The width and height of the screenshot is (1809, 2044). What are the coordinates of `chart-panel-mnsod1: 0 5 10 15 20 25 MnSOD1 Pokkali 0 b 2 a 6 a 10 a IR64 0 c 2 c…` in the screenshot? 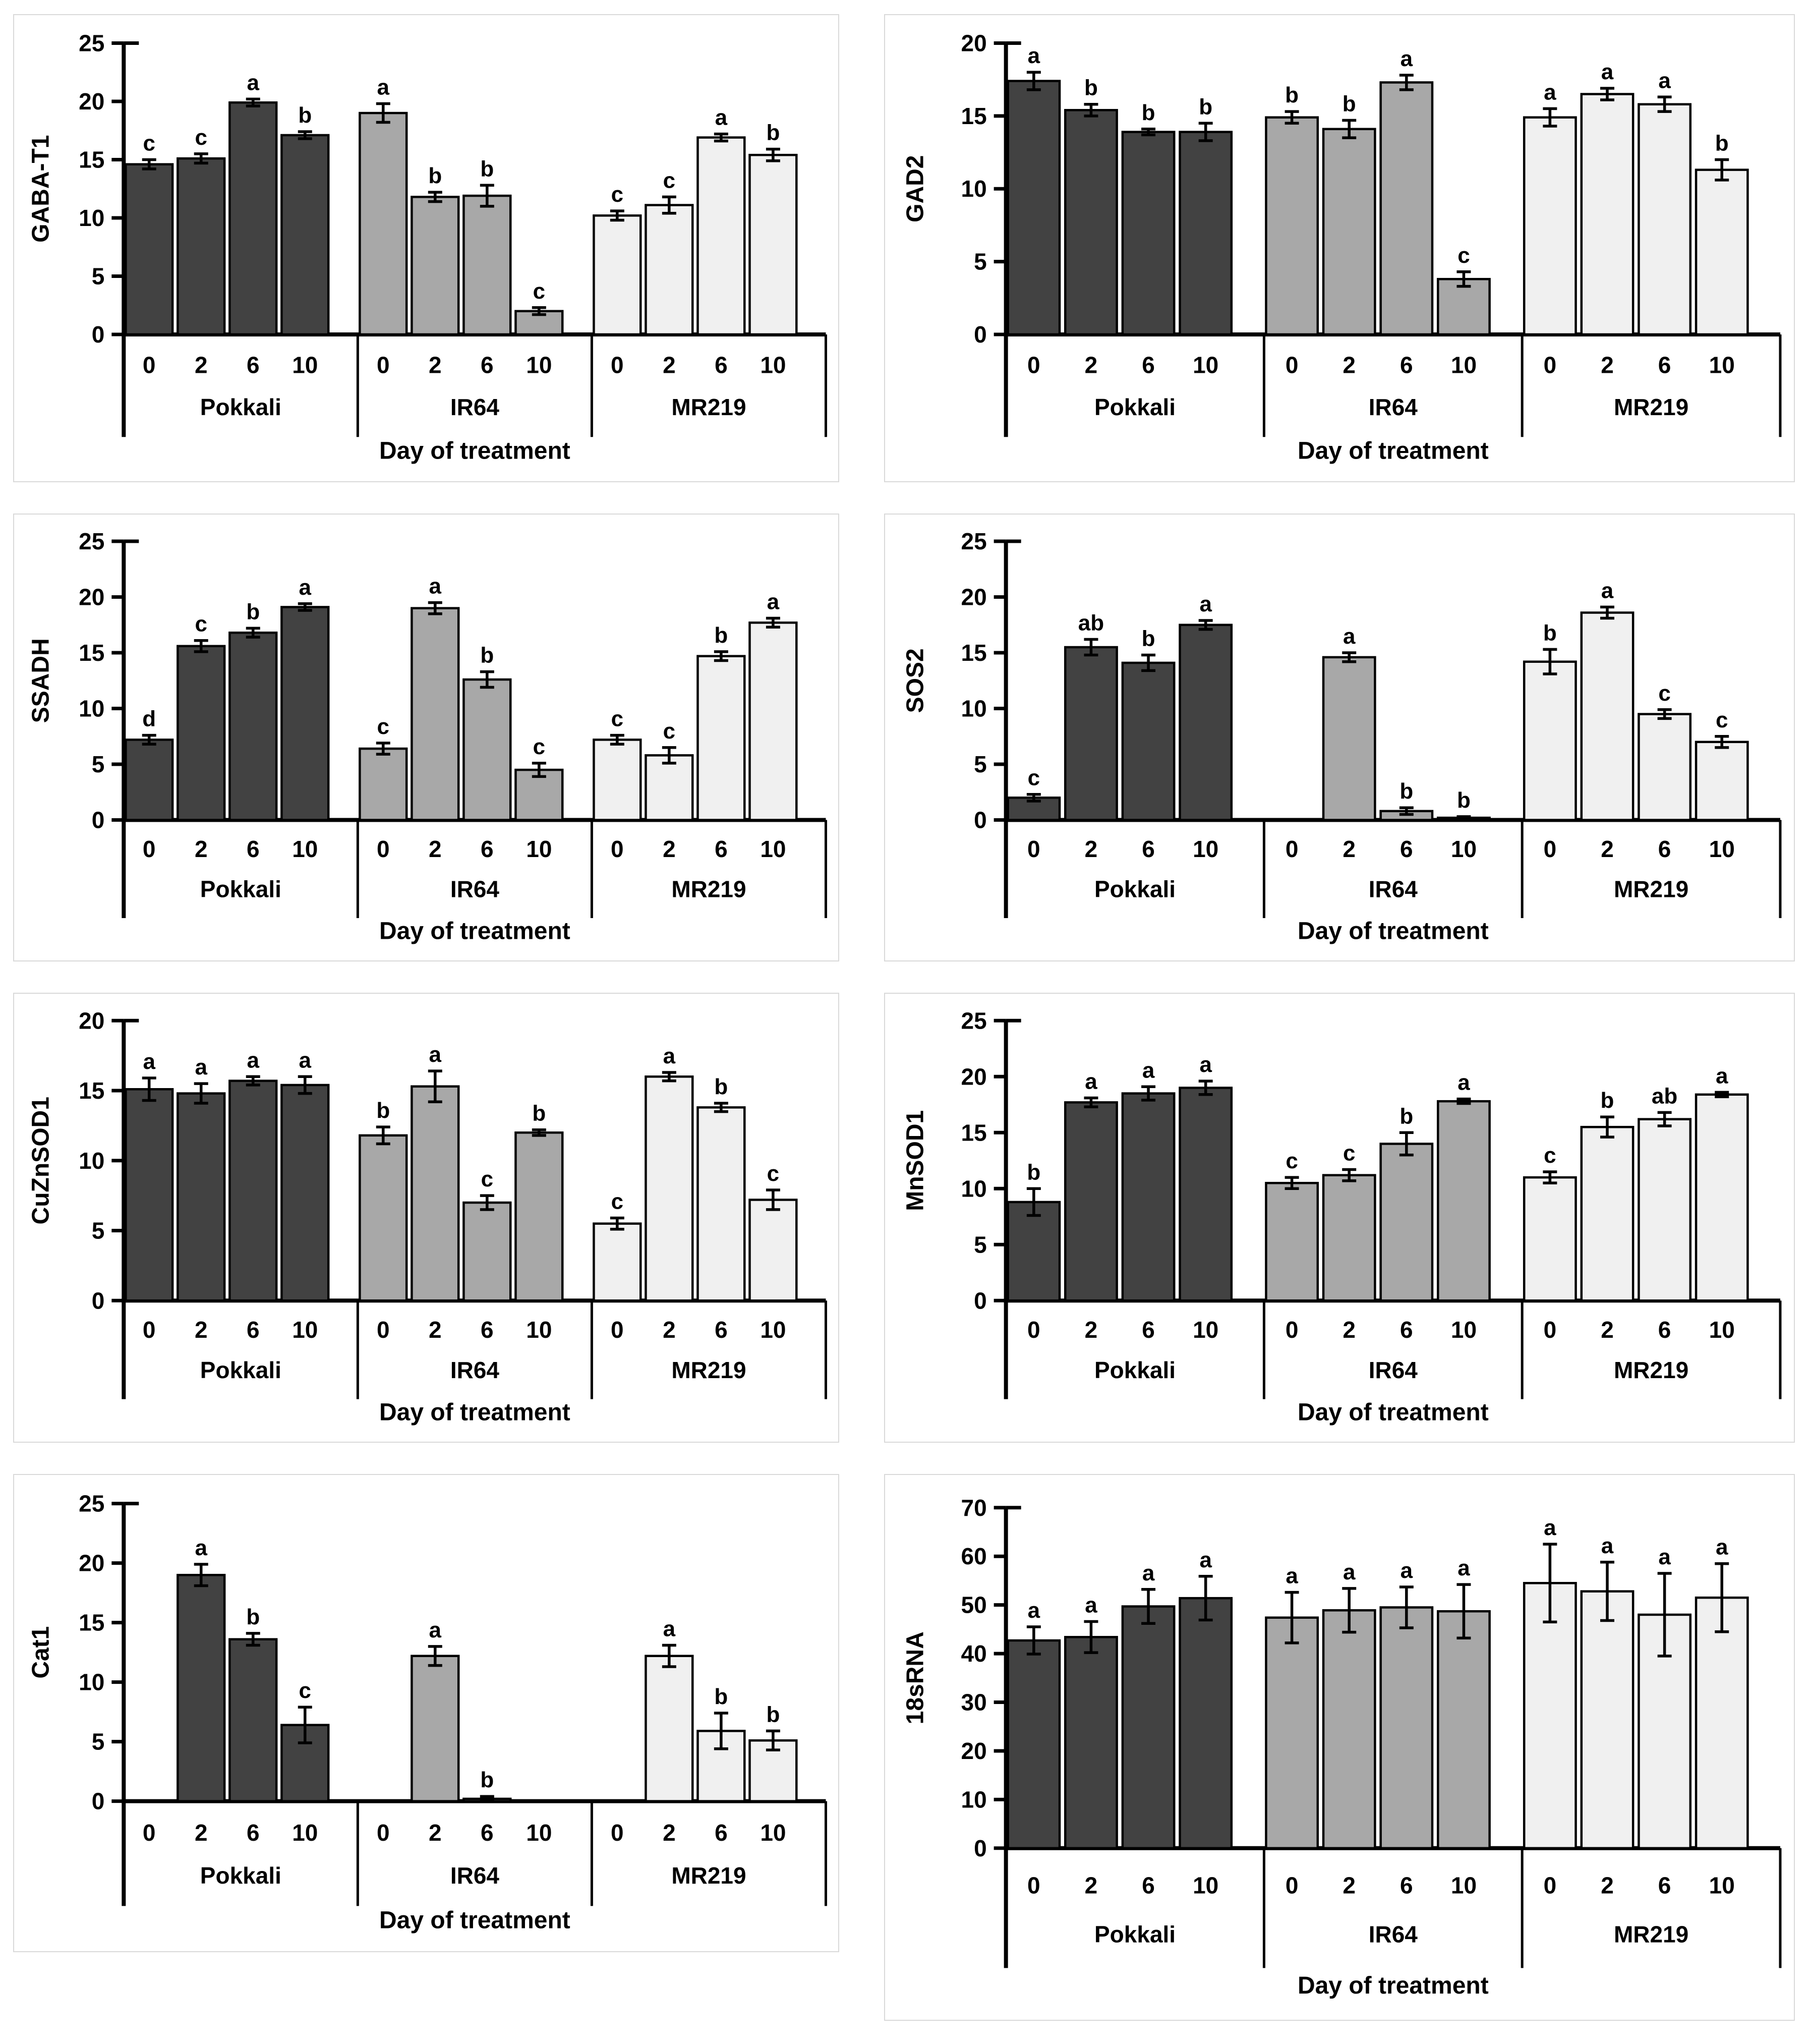 It's located at (1339, 1218).